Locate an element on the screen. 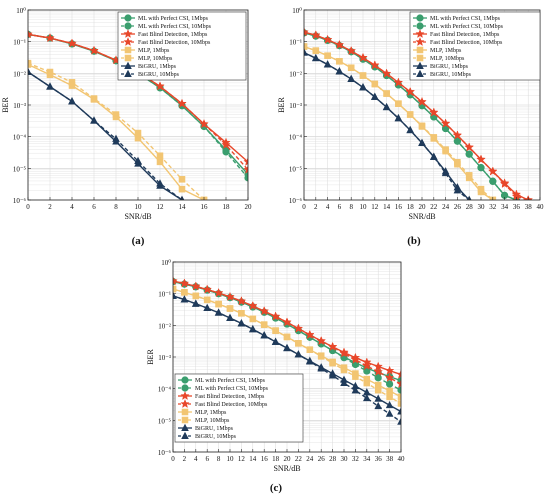 The width and height of the screenshot is (550, 497). x-tick-label: 28 is located at coordinates (470, 207).